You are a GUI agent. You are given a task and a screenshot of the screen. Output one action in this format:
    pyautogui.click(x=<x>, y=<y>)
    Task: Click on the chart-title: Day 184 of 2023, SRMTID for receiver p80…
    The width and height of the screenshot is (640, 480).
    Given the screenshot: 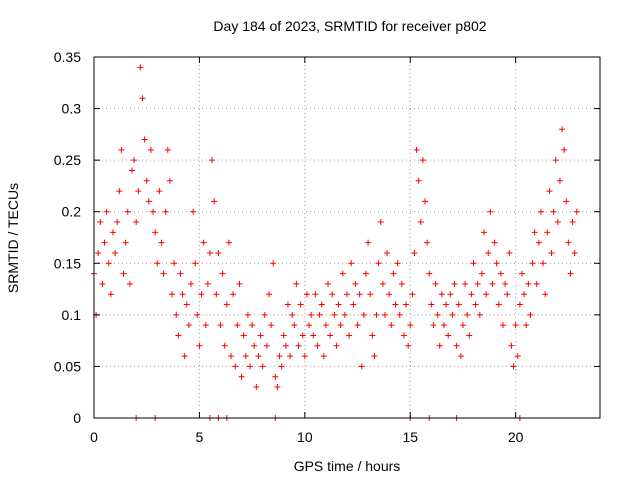 What is the action you would take?
    pyautogui.click(x=349, y=26)
    